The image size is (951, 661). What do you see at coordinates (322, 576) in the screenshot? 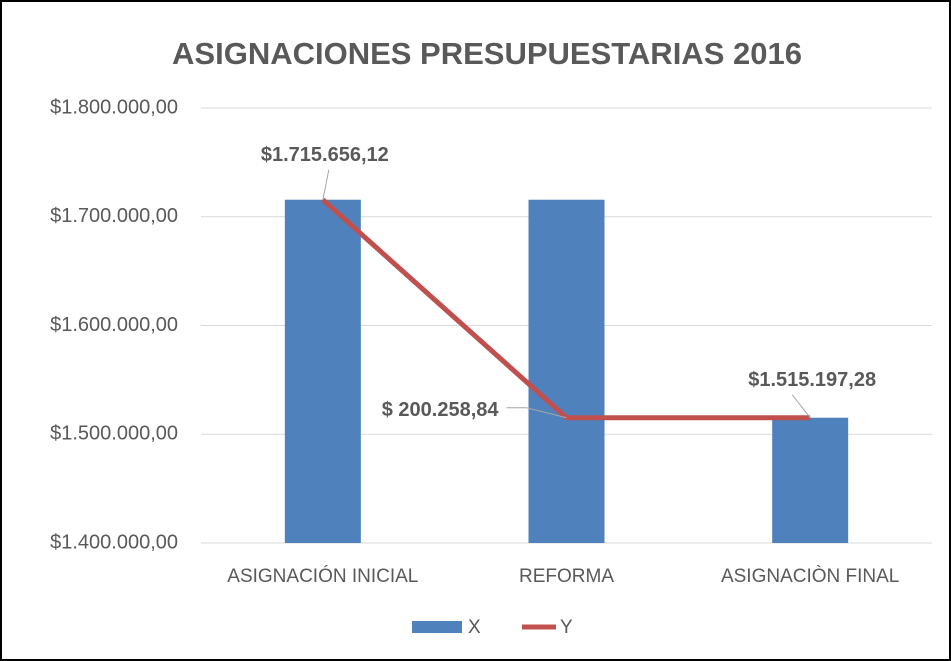
I see `x-tick-label: ASIGNACIÓN INICIAL` at bounding box center [322, 576].